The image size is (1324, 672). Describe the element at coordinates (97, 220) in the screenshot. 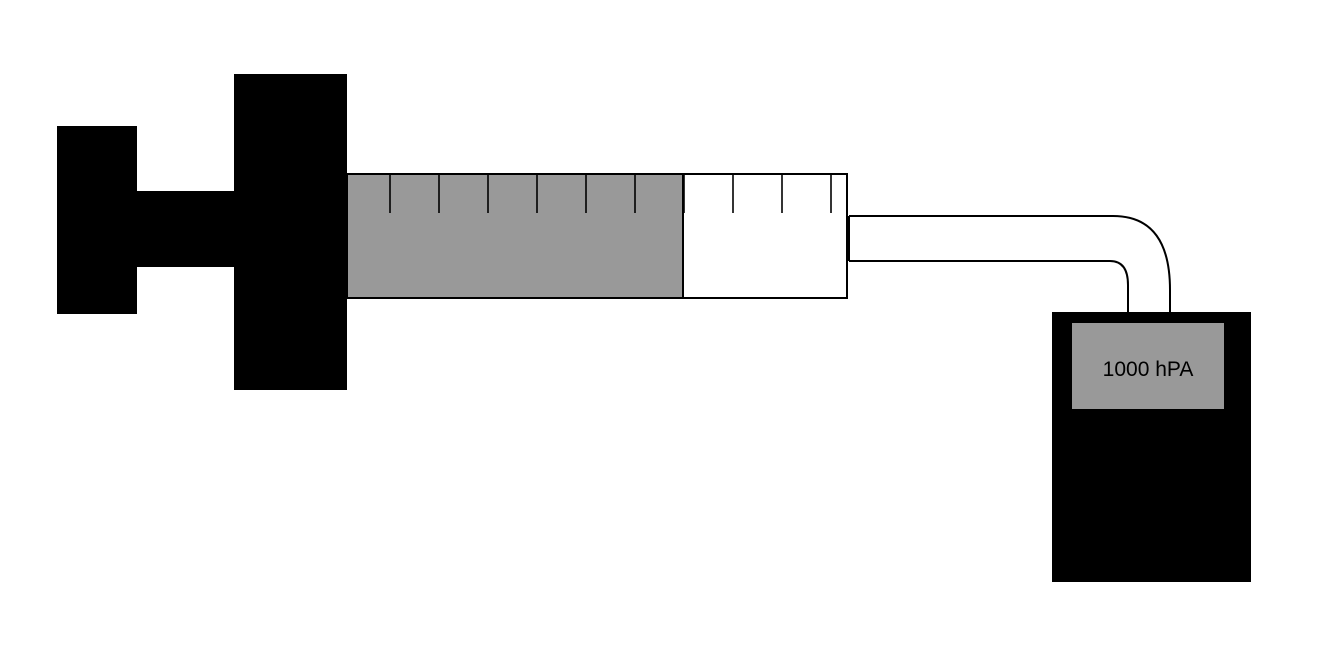

I see `plunger-thumb-rest` at that location.